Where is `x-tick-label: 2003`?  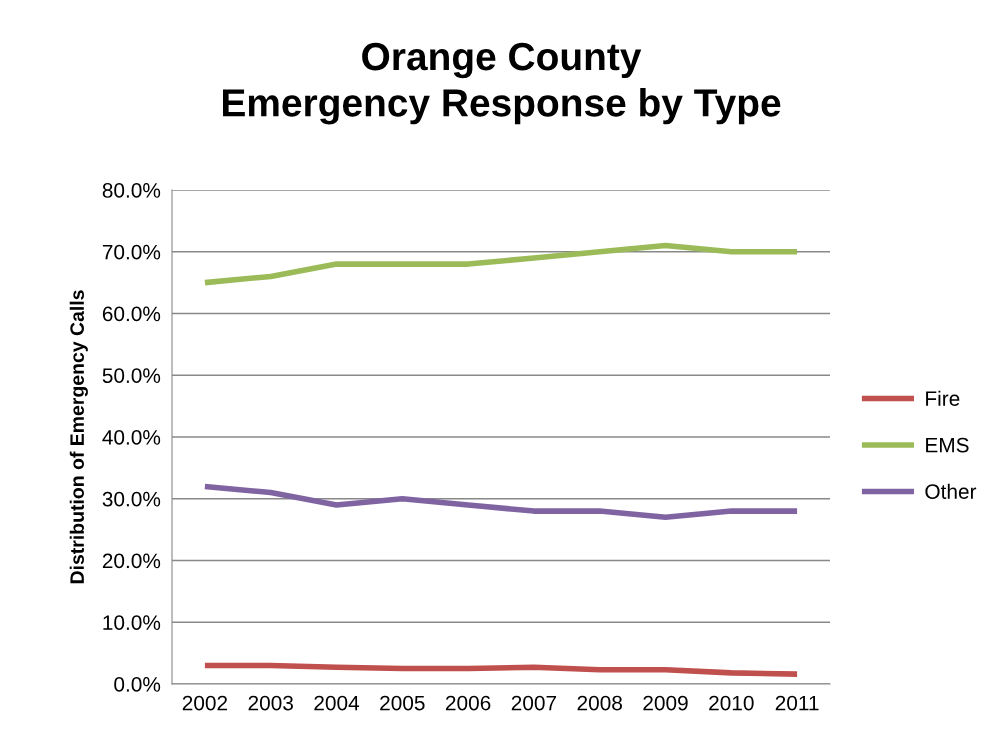
x-tick-label: 2003 is located at coordinates (270, 703).